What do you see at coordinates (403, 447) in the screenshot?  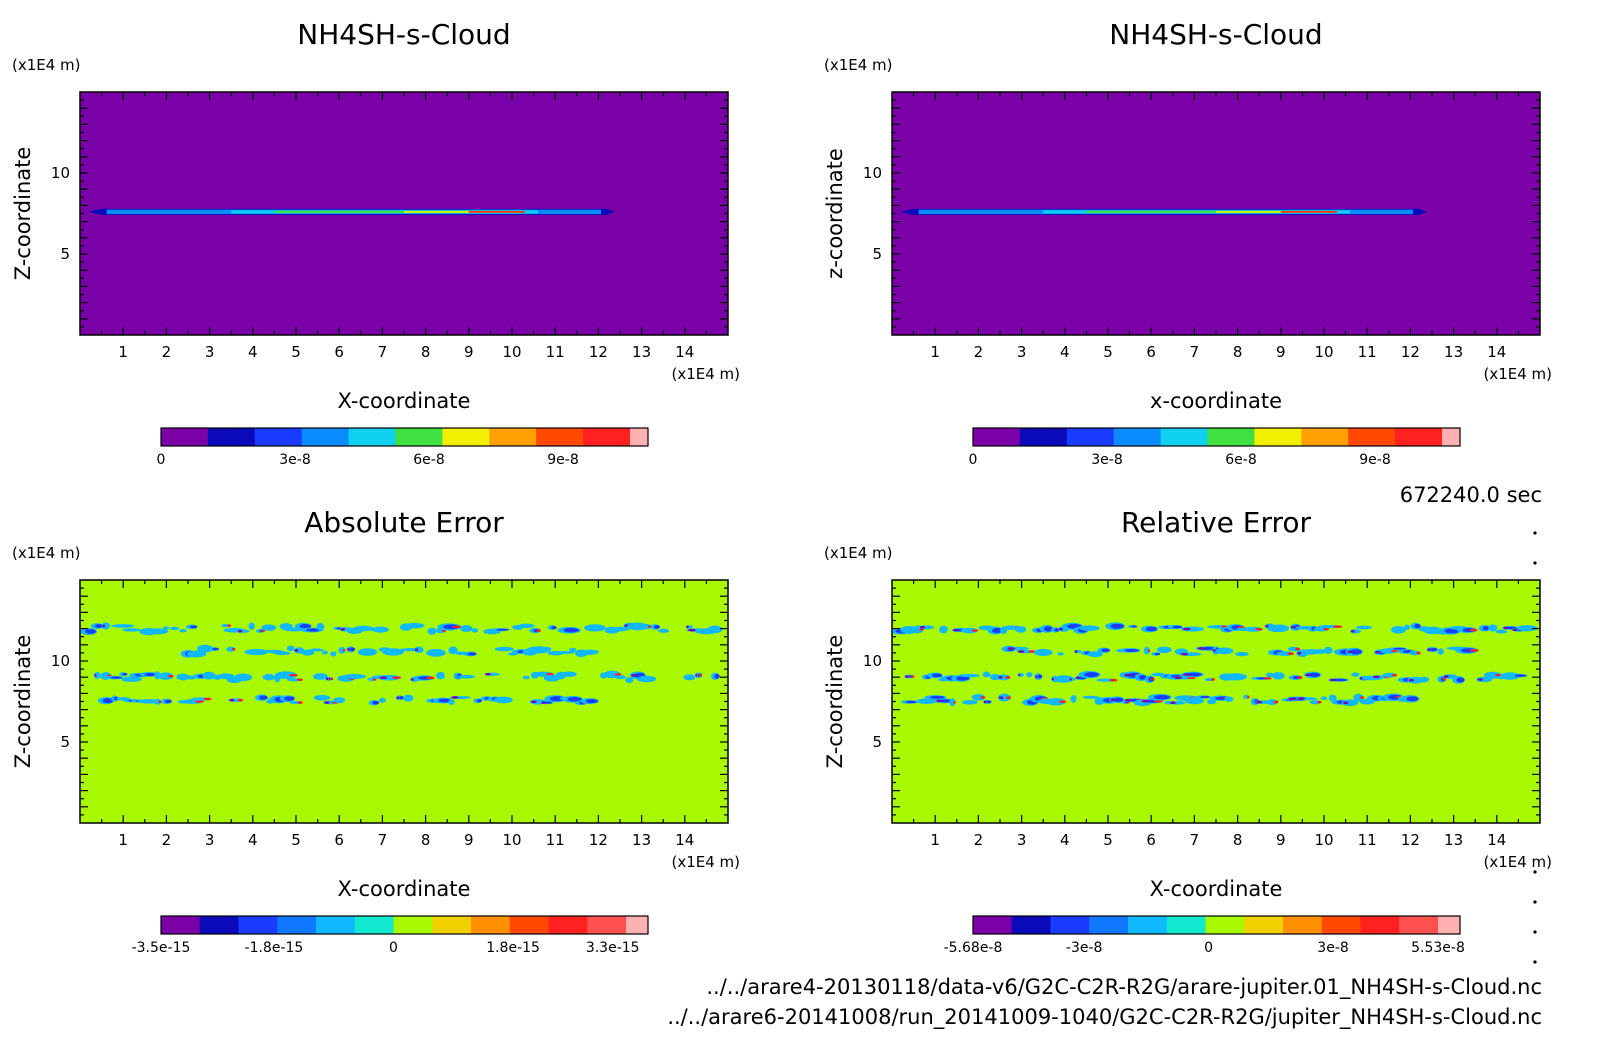 I see `colorbar: 0 3e-8 6e-8 9e-8` at bounding box center [403, 447].